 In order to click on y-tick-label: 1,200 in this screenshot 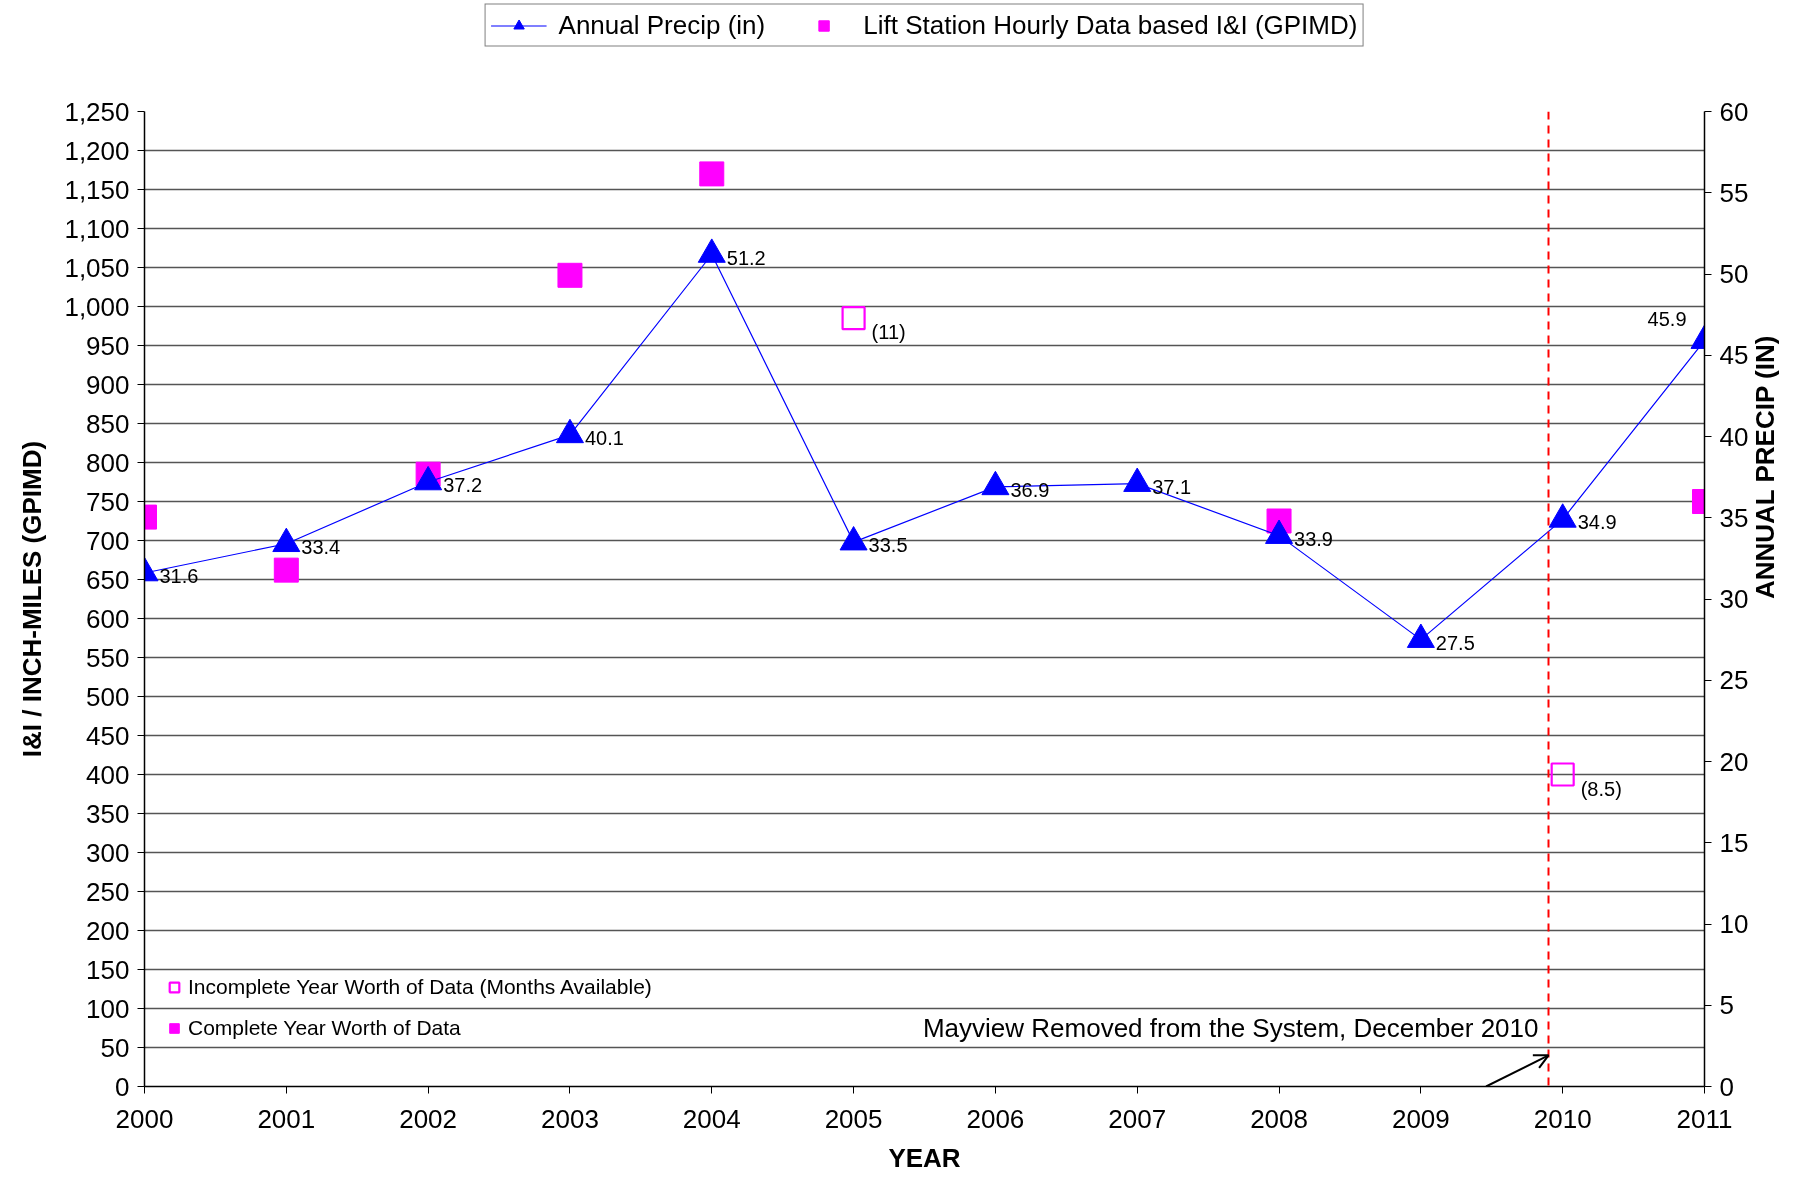, I will do `click(97, 150)`.